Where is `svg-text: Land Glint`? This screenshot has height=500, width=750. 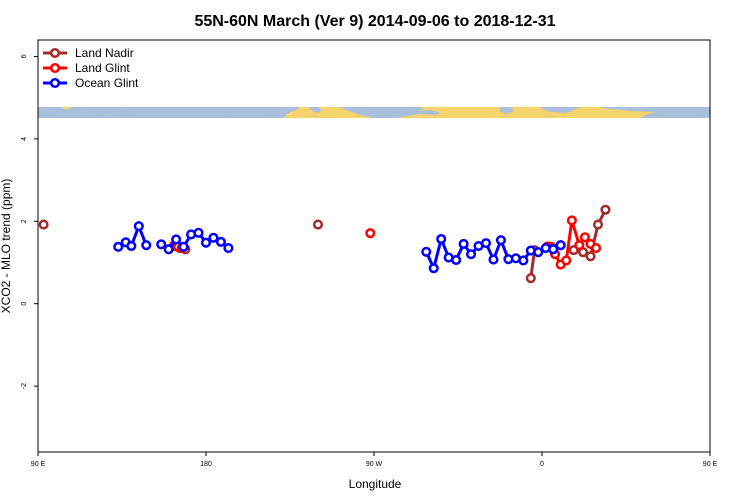 svg-text: Land Glint is located at coordinates (102, 68).